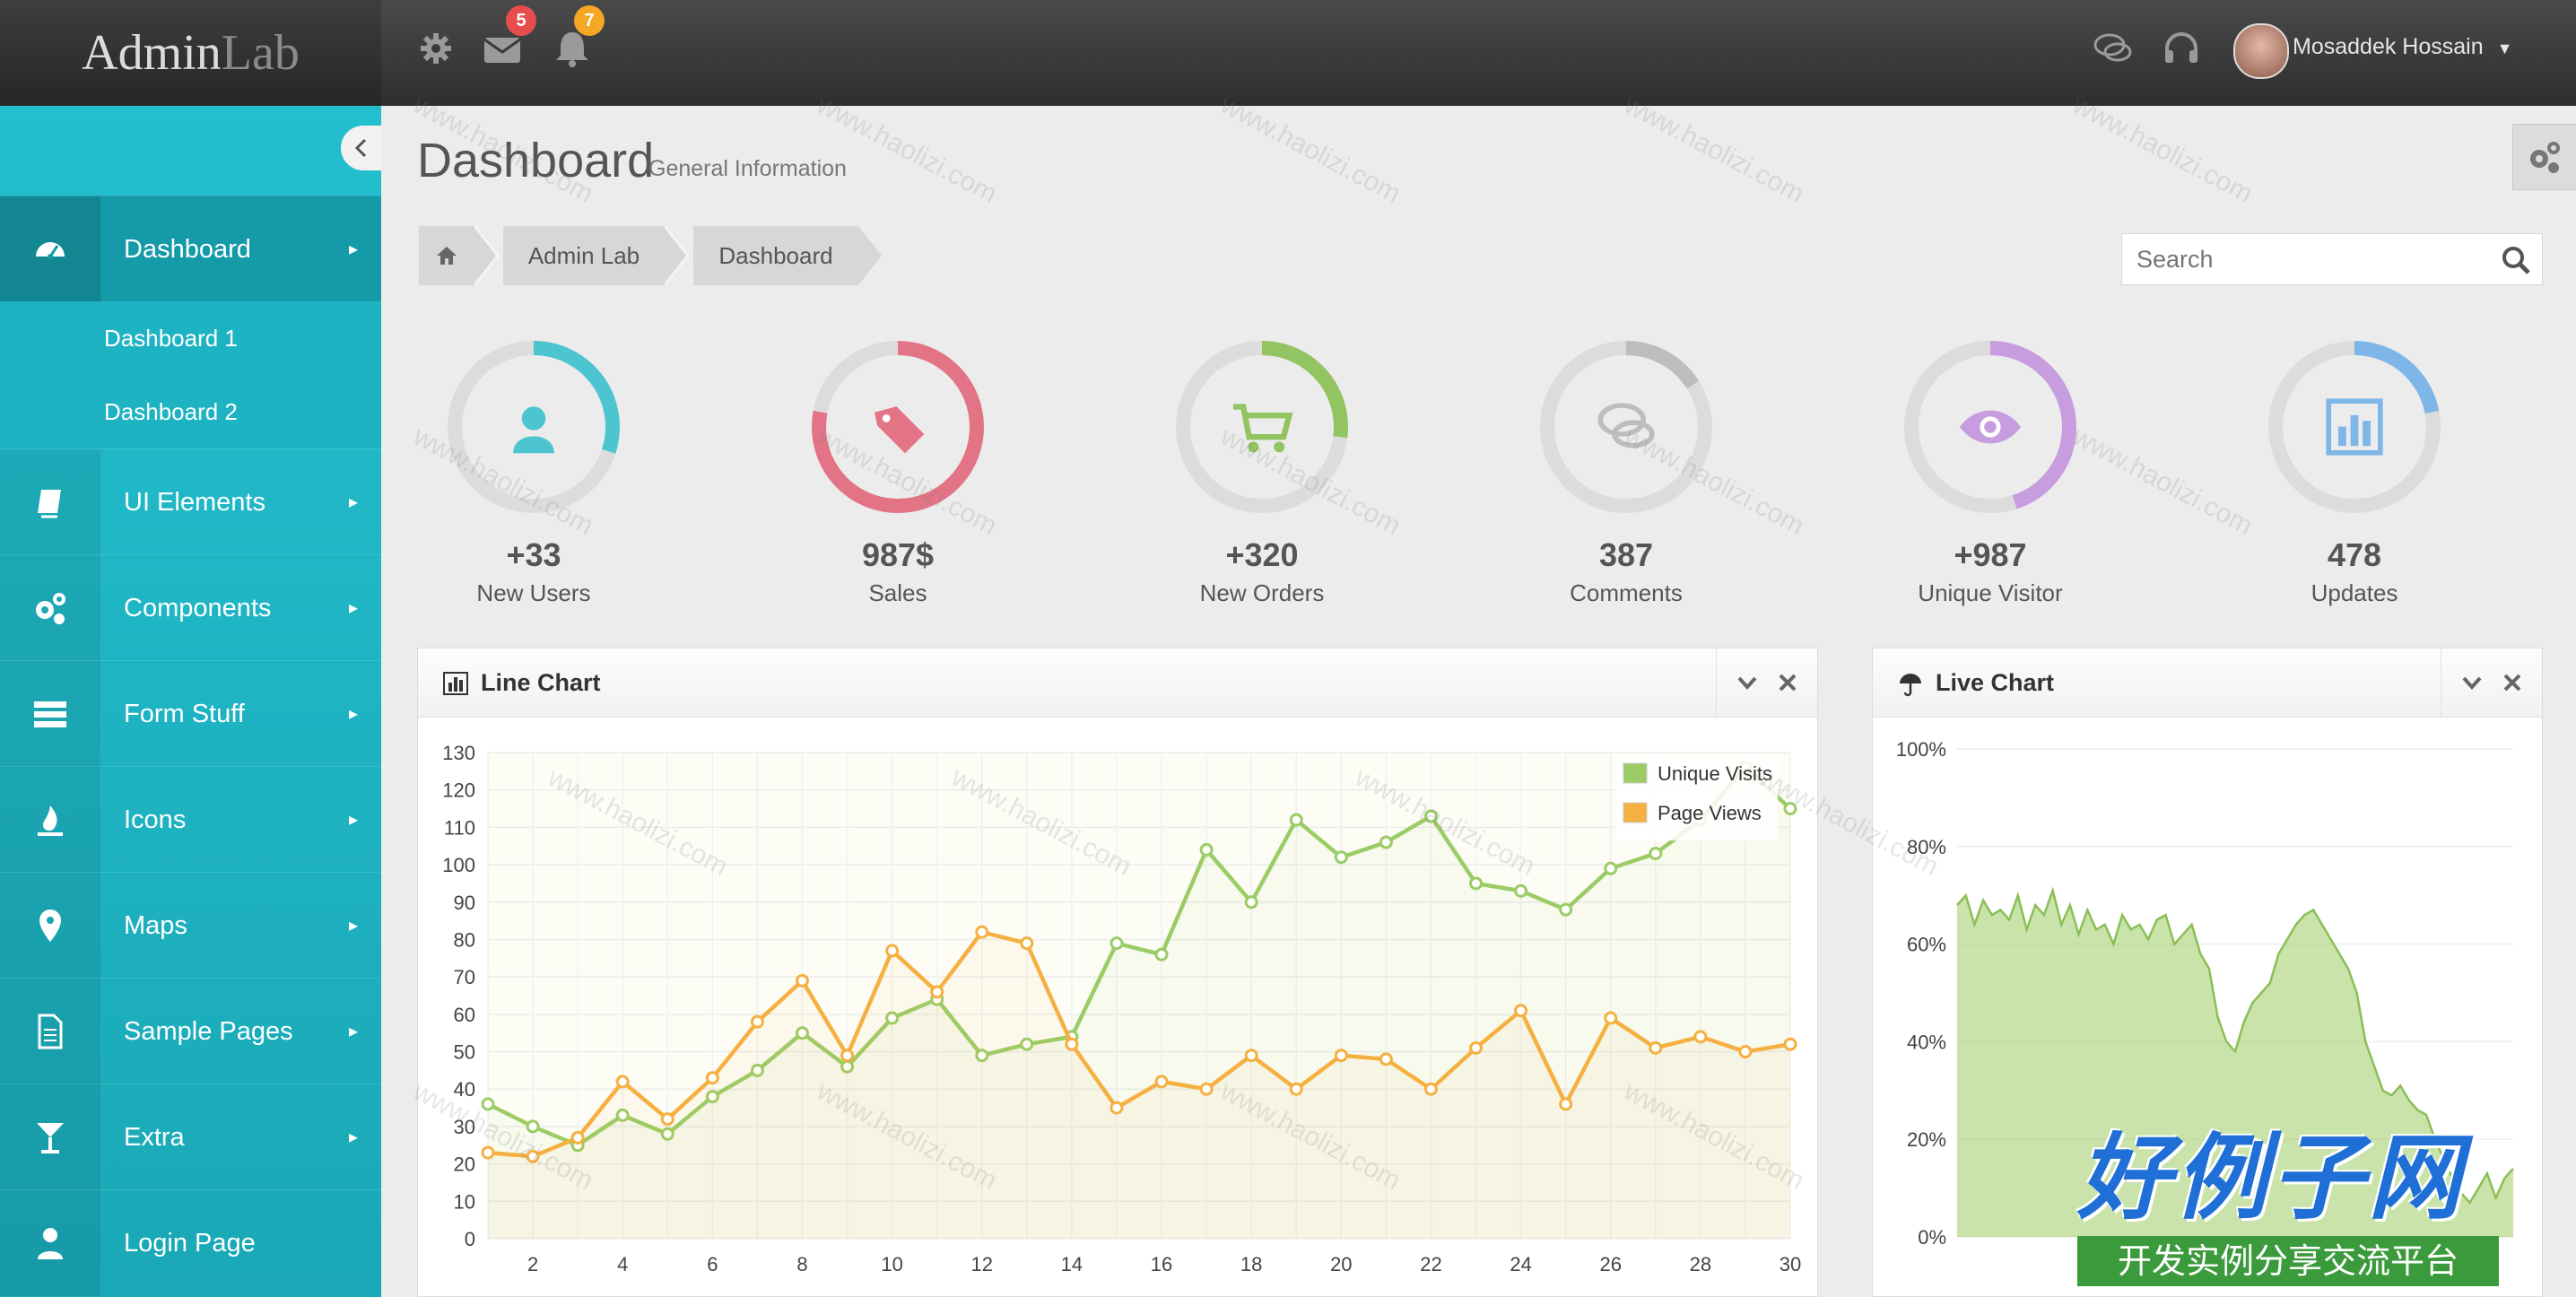 The image size is (2576, 1297). I want to click on sidebar-item-label: Maps, so click(155, 925).